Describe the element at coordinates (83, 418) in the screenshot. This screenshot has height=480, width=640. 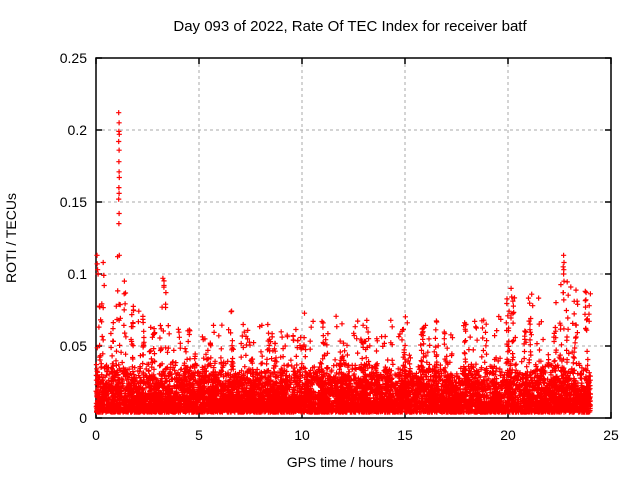
I see `y-tick-label: 0` at that location.